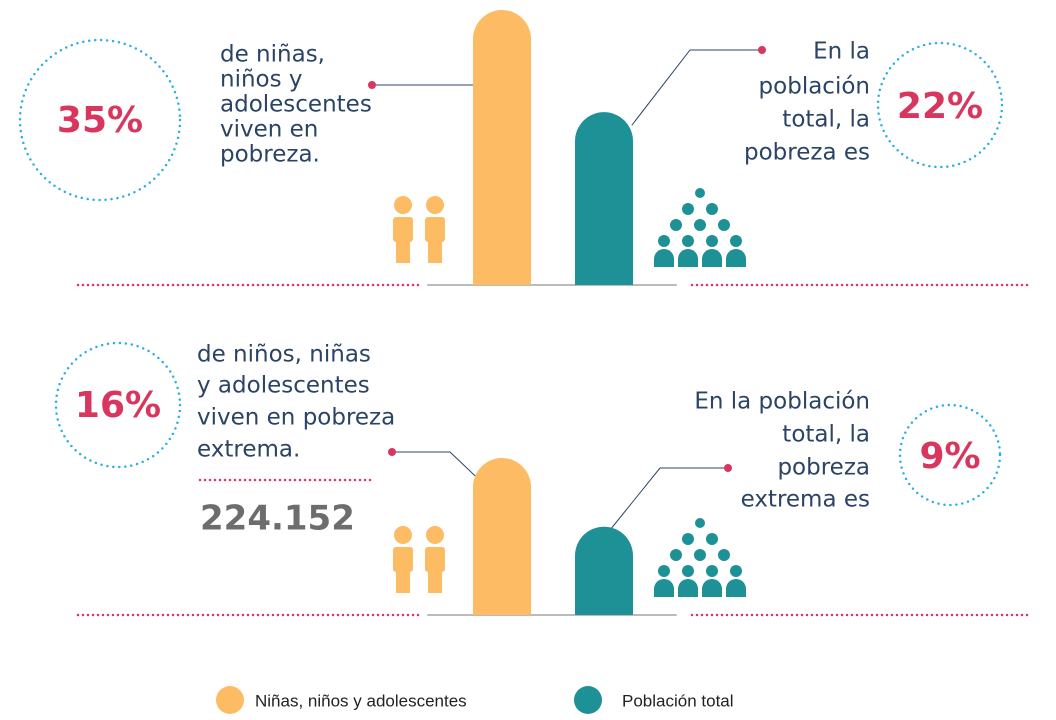 The height and width of the screenshot is (720, 1056). What do you see at coordinates (261, 80) in the screenshot?
I see `description: niños y` at bounding box center [261, 80].